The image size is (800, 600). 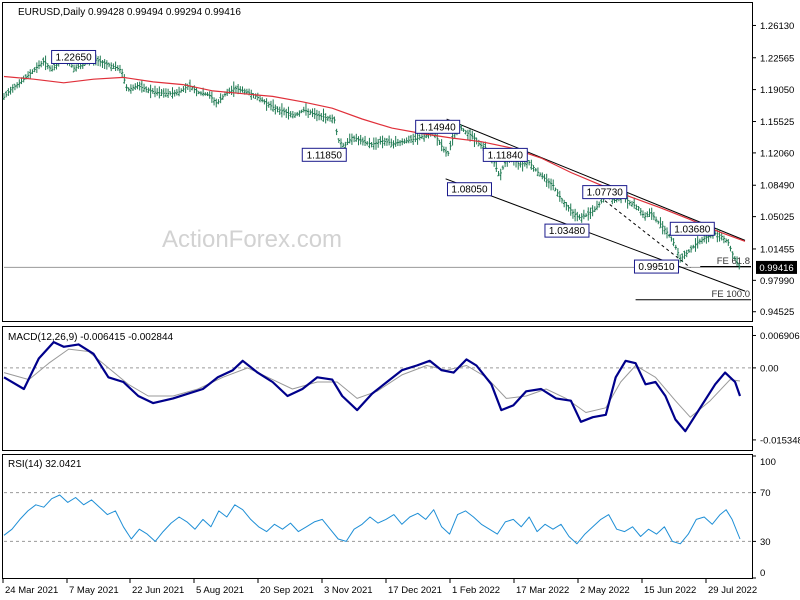 I want to click on price-y-tick-label: 1.22565, so click(x=777, y=58).